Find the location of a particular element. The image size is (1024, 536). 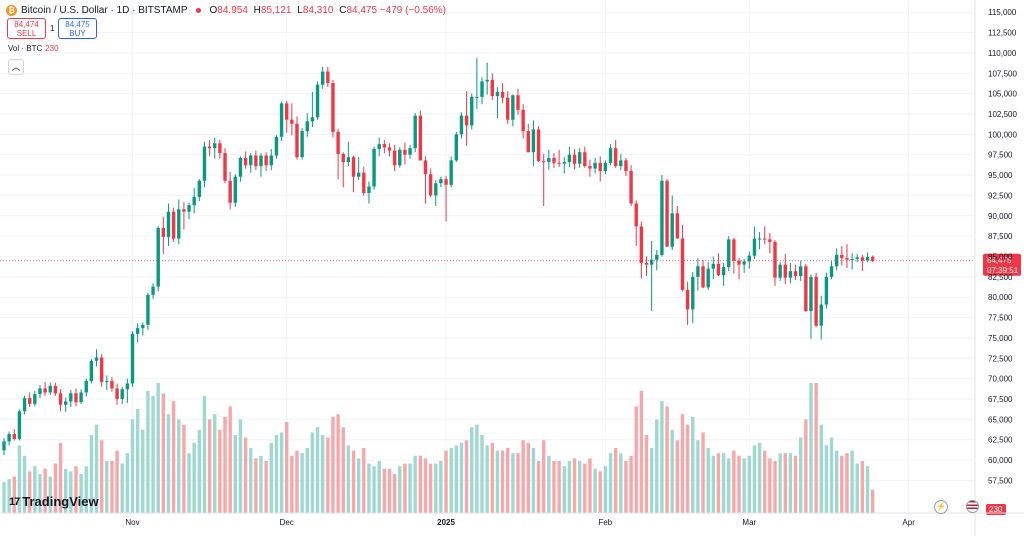

tradingview-logo: 17 TradingView is located at coordinates (54, 501).